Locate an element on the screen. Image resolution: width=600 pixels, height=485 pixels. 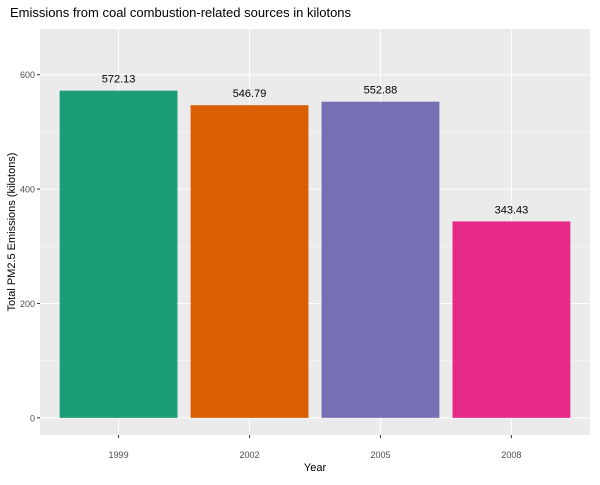
x-tick-label: 2008 is located at coordinates (511, 455).